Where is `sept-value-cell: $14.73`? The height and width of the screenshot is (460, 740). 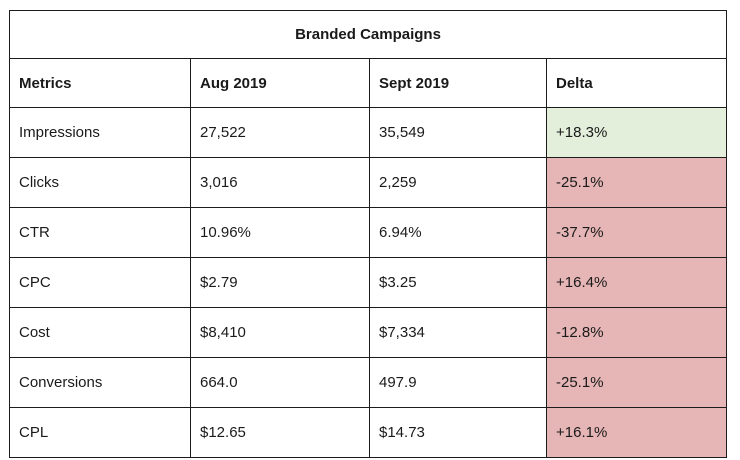 sept-value-cell: $14.73 is located at coordinates (458, 432).